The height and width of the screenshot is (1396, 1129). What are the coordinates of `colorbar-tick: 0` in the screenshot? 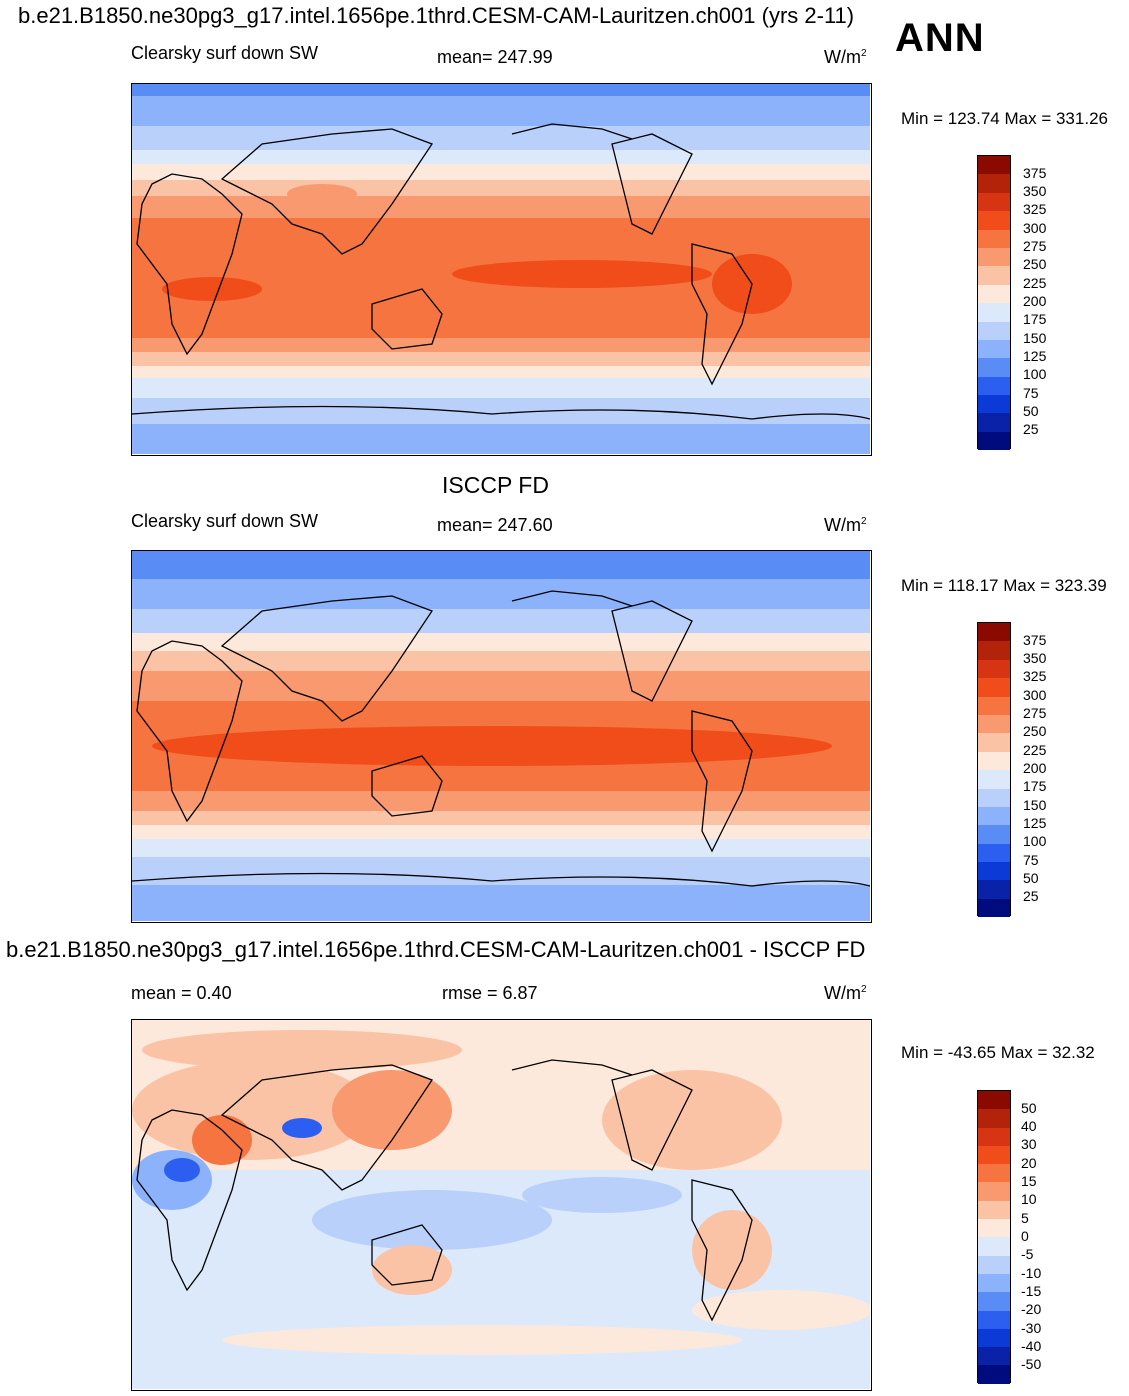 It's located at (1025, 1236).